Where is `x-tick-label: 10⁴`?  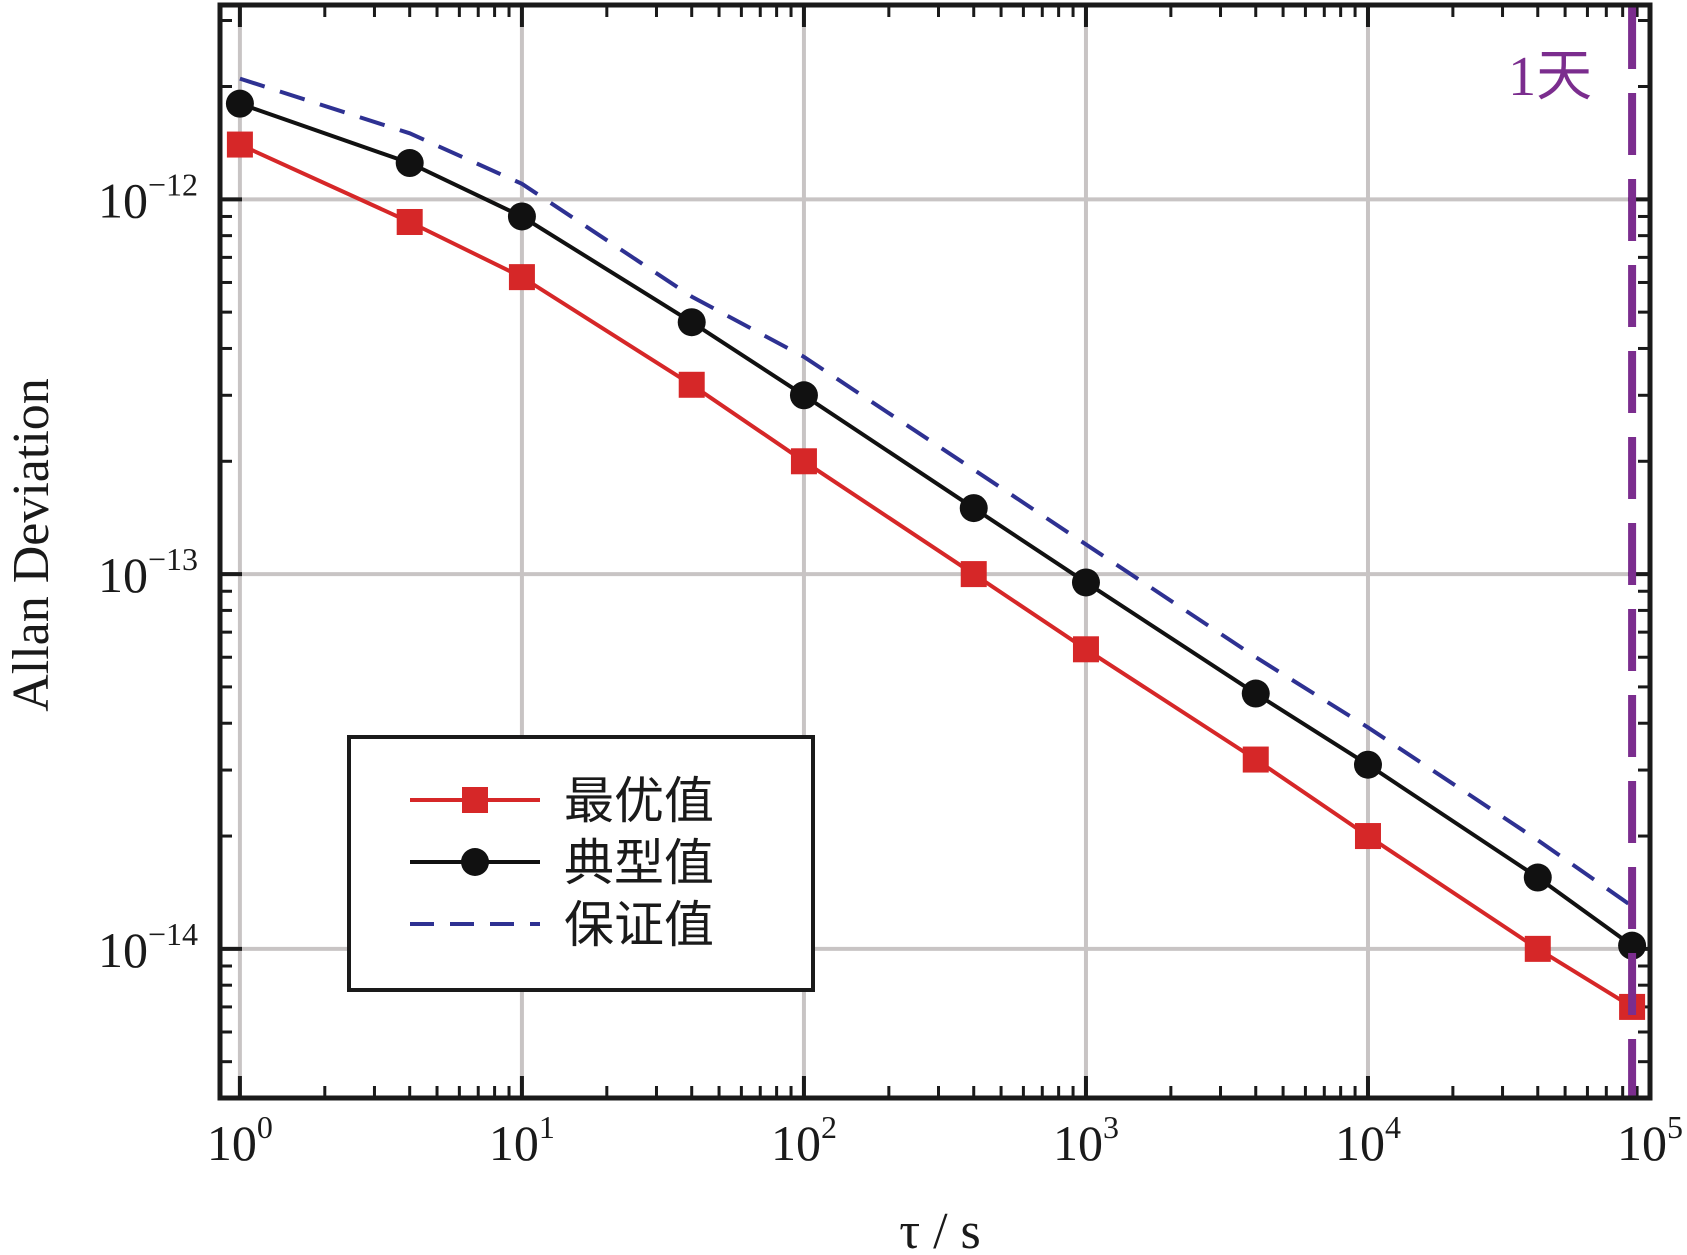 x-tick-label: 10⁴ is located at coordinates (1368, 1140).